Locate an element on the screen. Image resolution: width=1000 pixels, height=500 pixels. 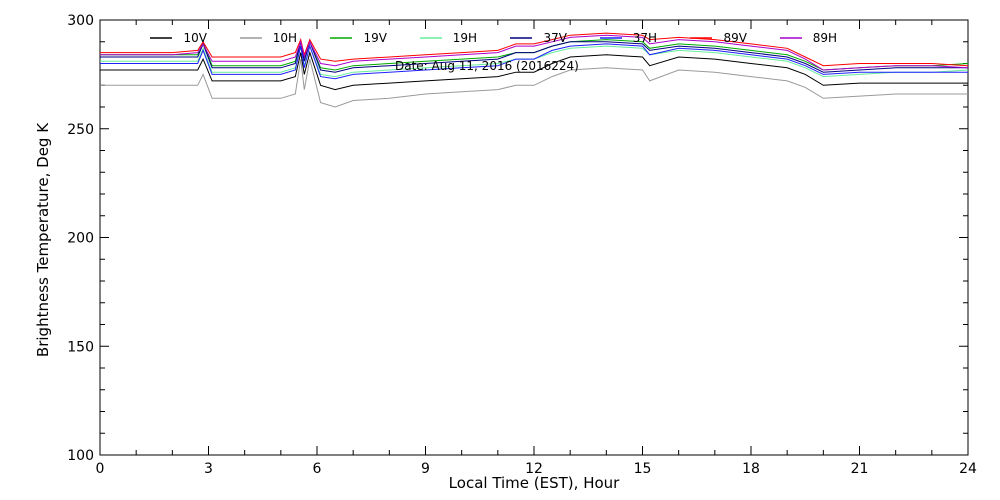
x-tick-label: 3 is located at coordinates (208, 469).